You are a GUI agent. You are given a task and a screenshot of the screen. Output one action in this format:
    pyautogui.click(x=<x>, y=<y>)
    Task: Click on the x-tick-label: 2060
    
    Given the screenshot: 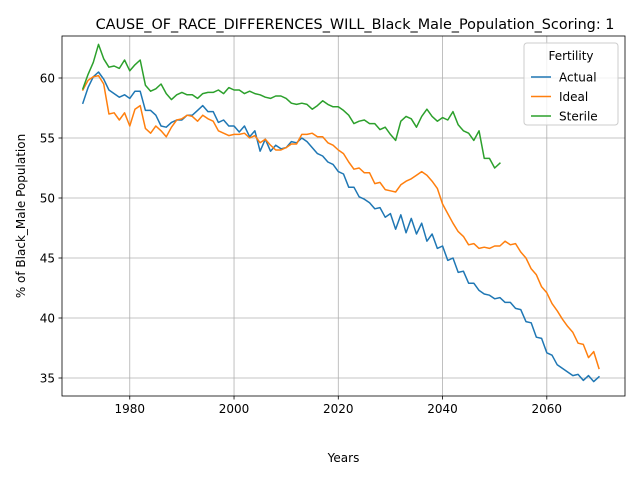 What is the action you would take?
    pyautogui.click(x=547, y=409)
    